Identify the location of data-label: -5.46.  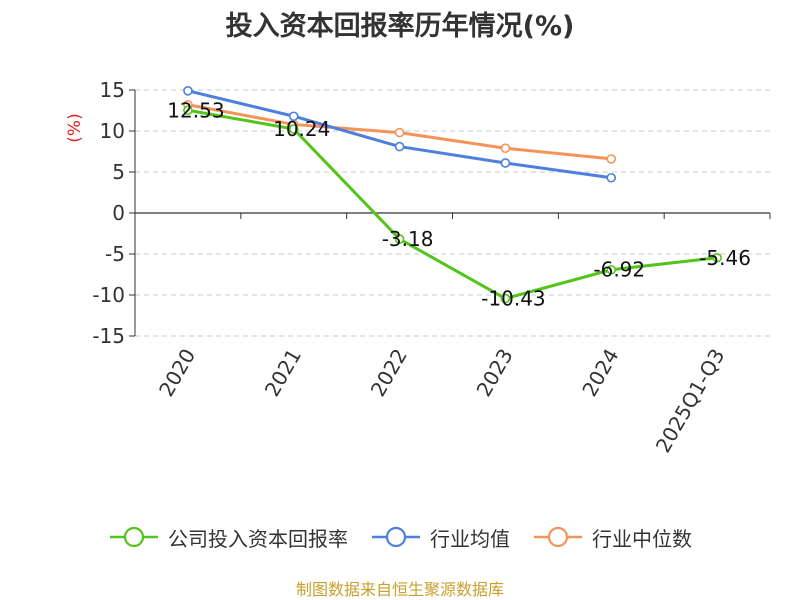
(725, 258).